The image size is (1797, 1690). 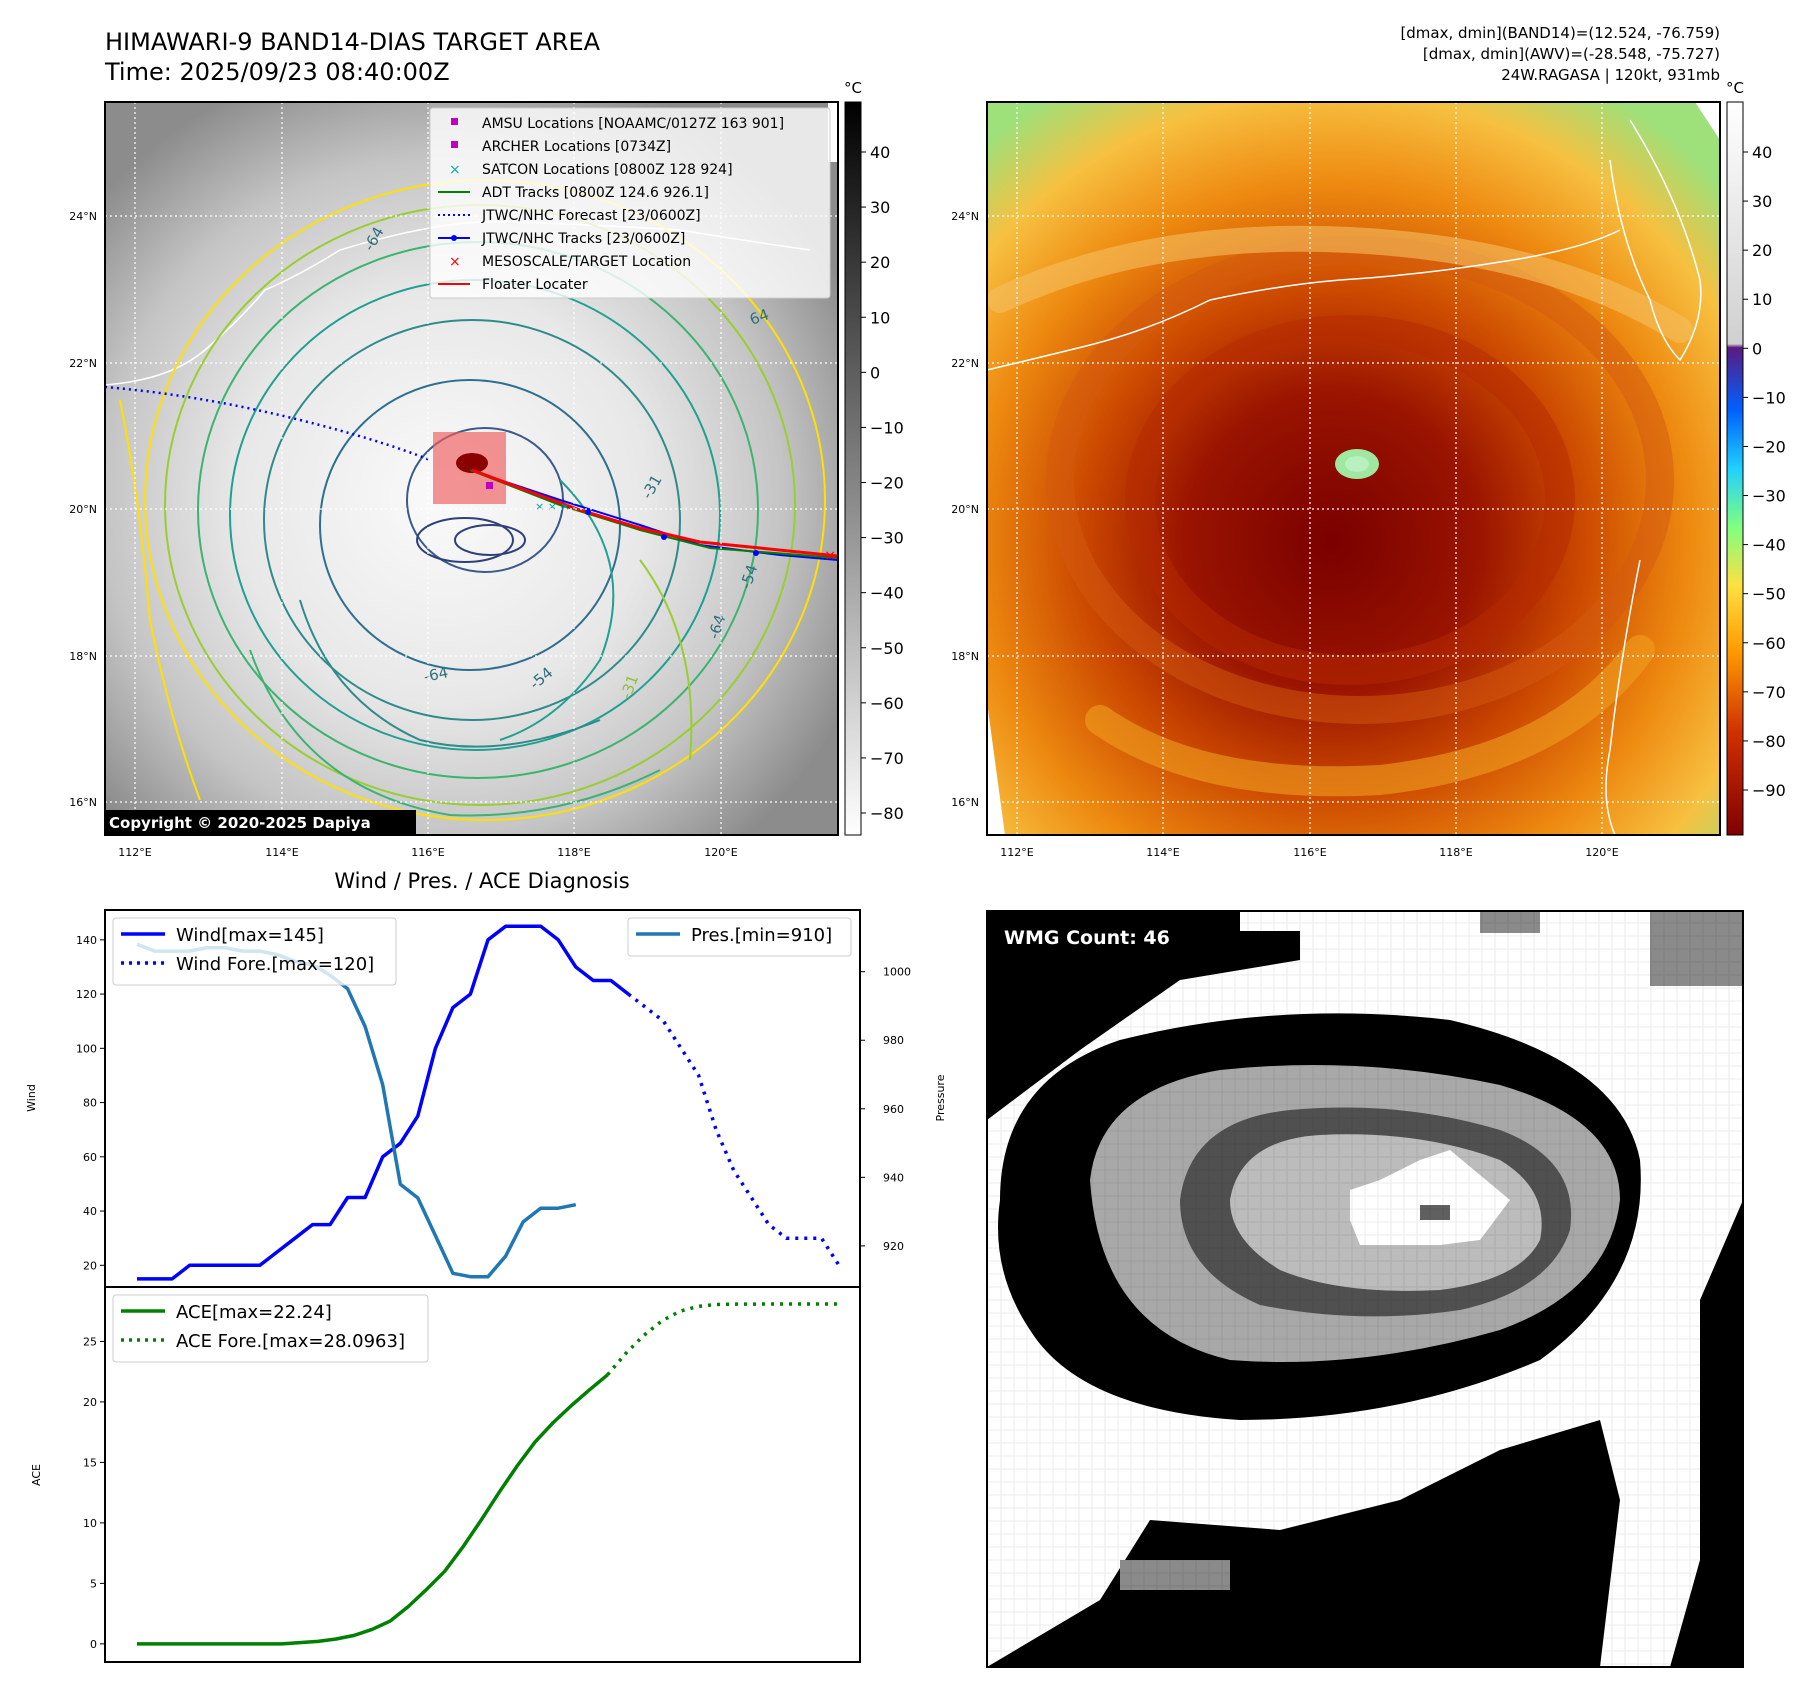 What do you see at coordinates (1610, 75) in the screenshot?
I see `info-storm: 24W.RAGASA | 120kt, 931mb` at bounding box center [1610, 75].